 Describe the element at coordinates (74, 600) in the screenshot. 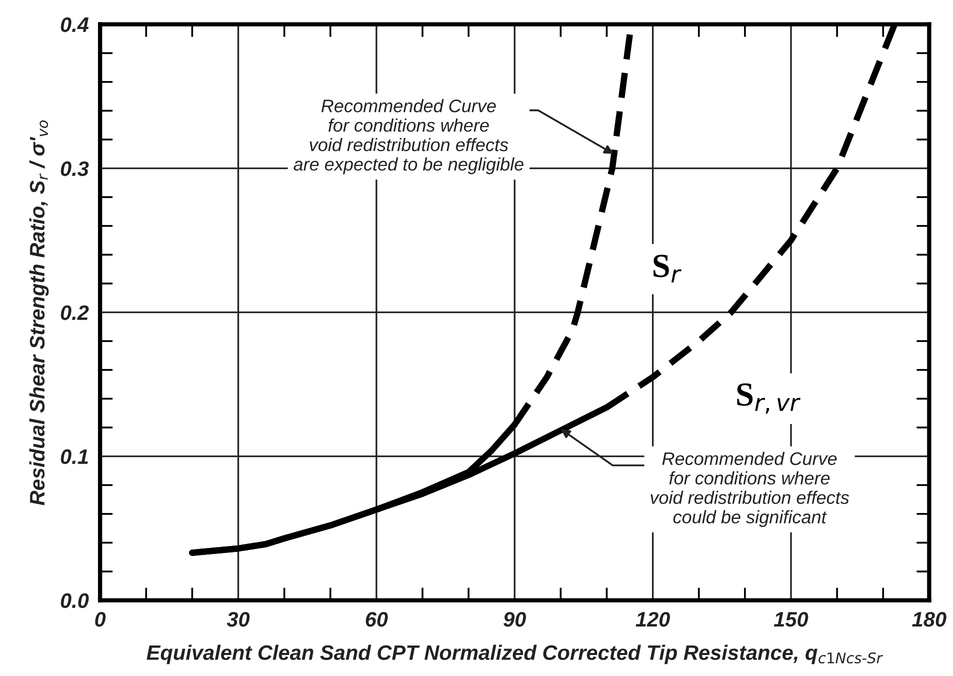

I see `y-tick-label: 0.0` at that location.